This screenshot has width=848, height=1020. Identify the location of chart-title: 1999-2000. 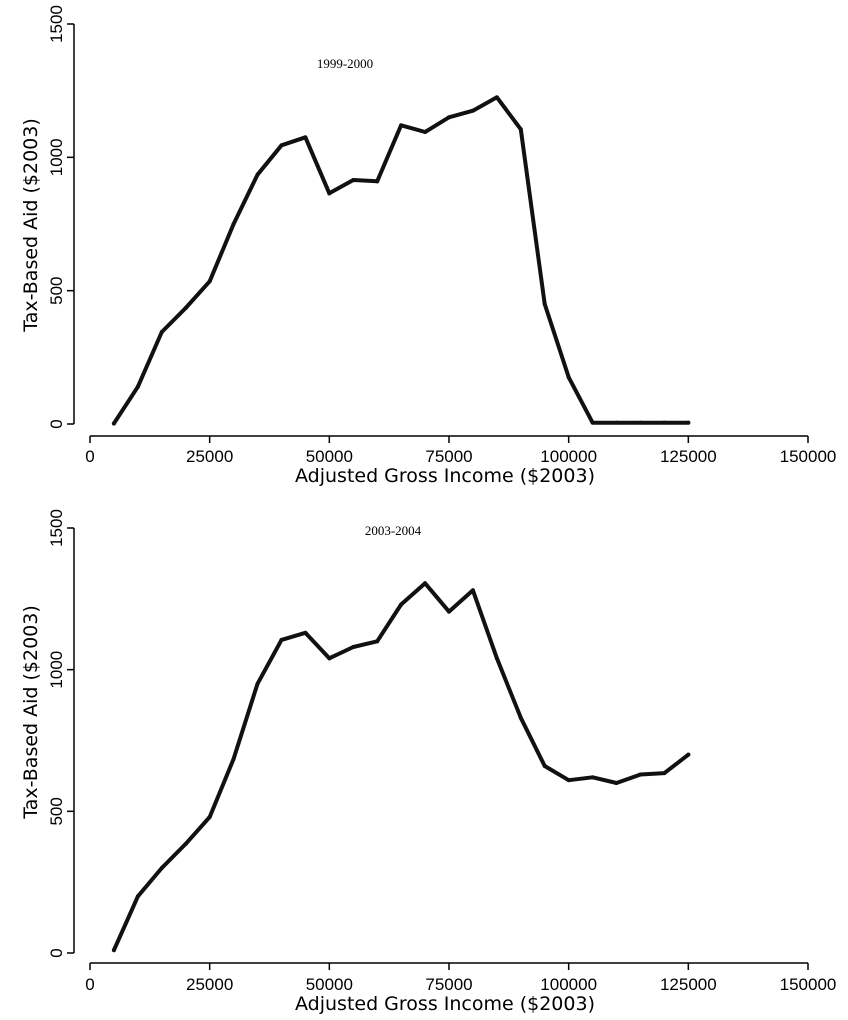
(345, 63).